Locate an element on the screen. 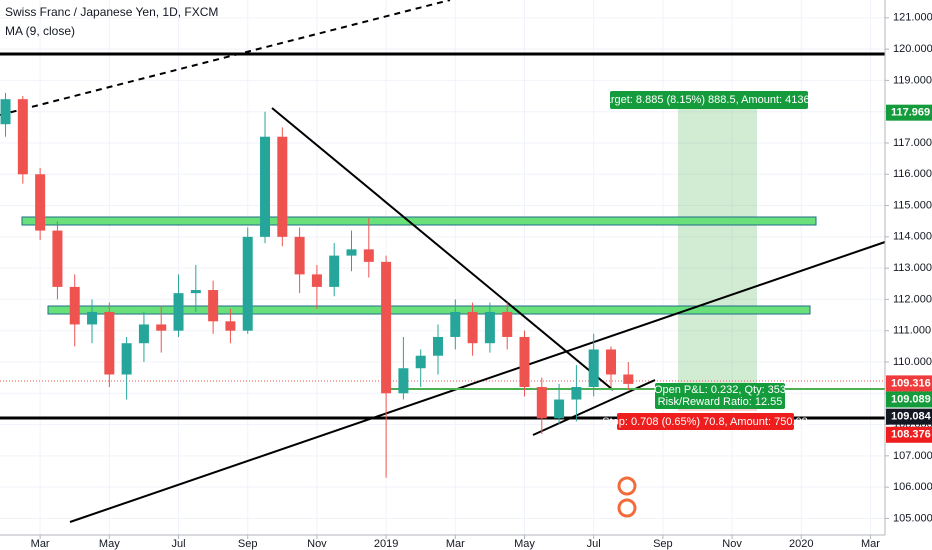  target-label-box is located at coordinates (709, 100).